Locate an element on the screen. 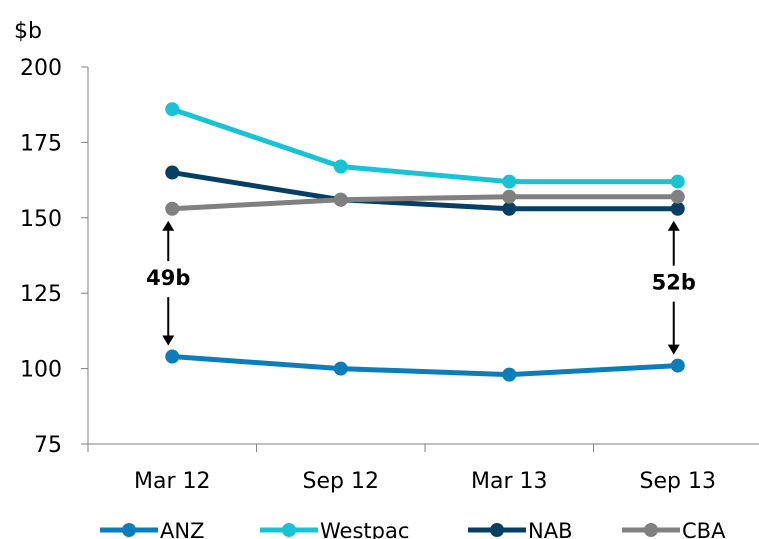 Image resolution: width=759 pixels, height=539 pixels. gap-label: 52b is located at coordinates (674, 283).